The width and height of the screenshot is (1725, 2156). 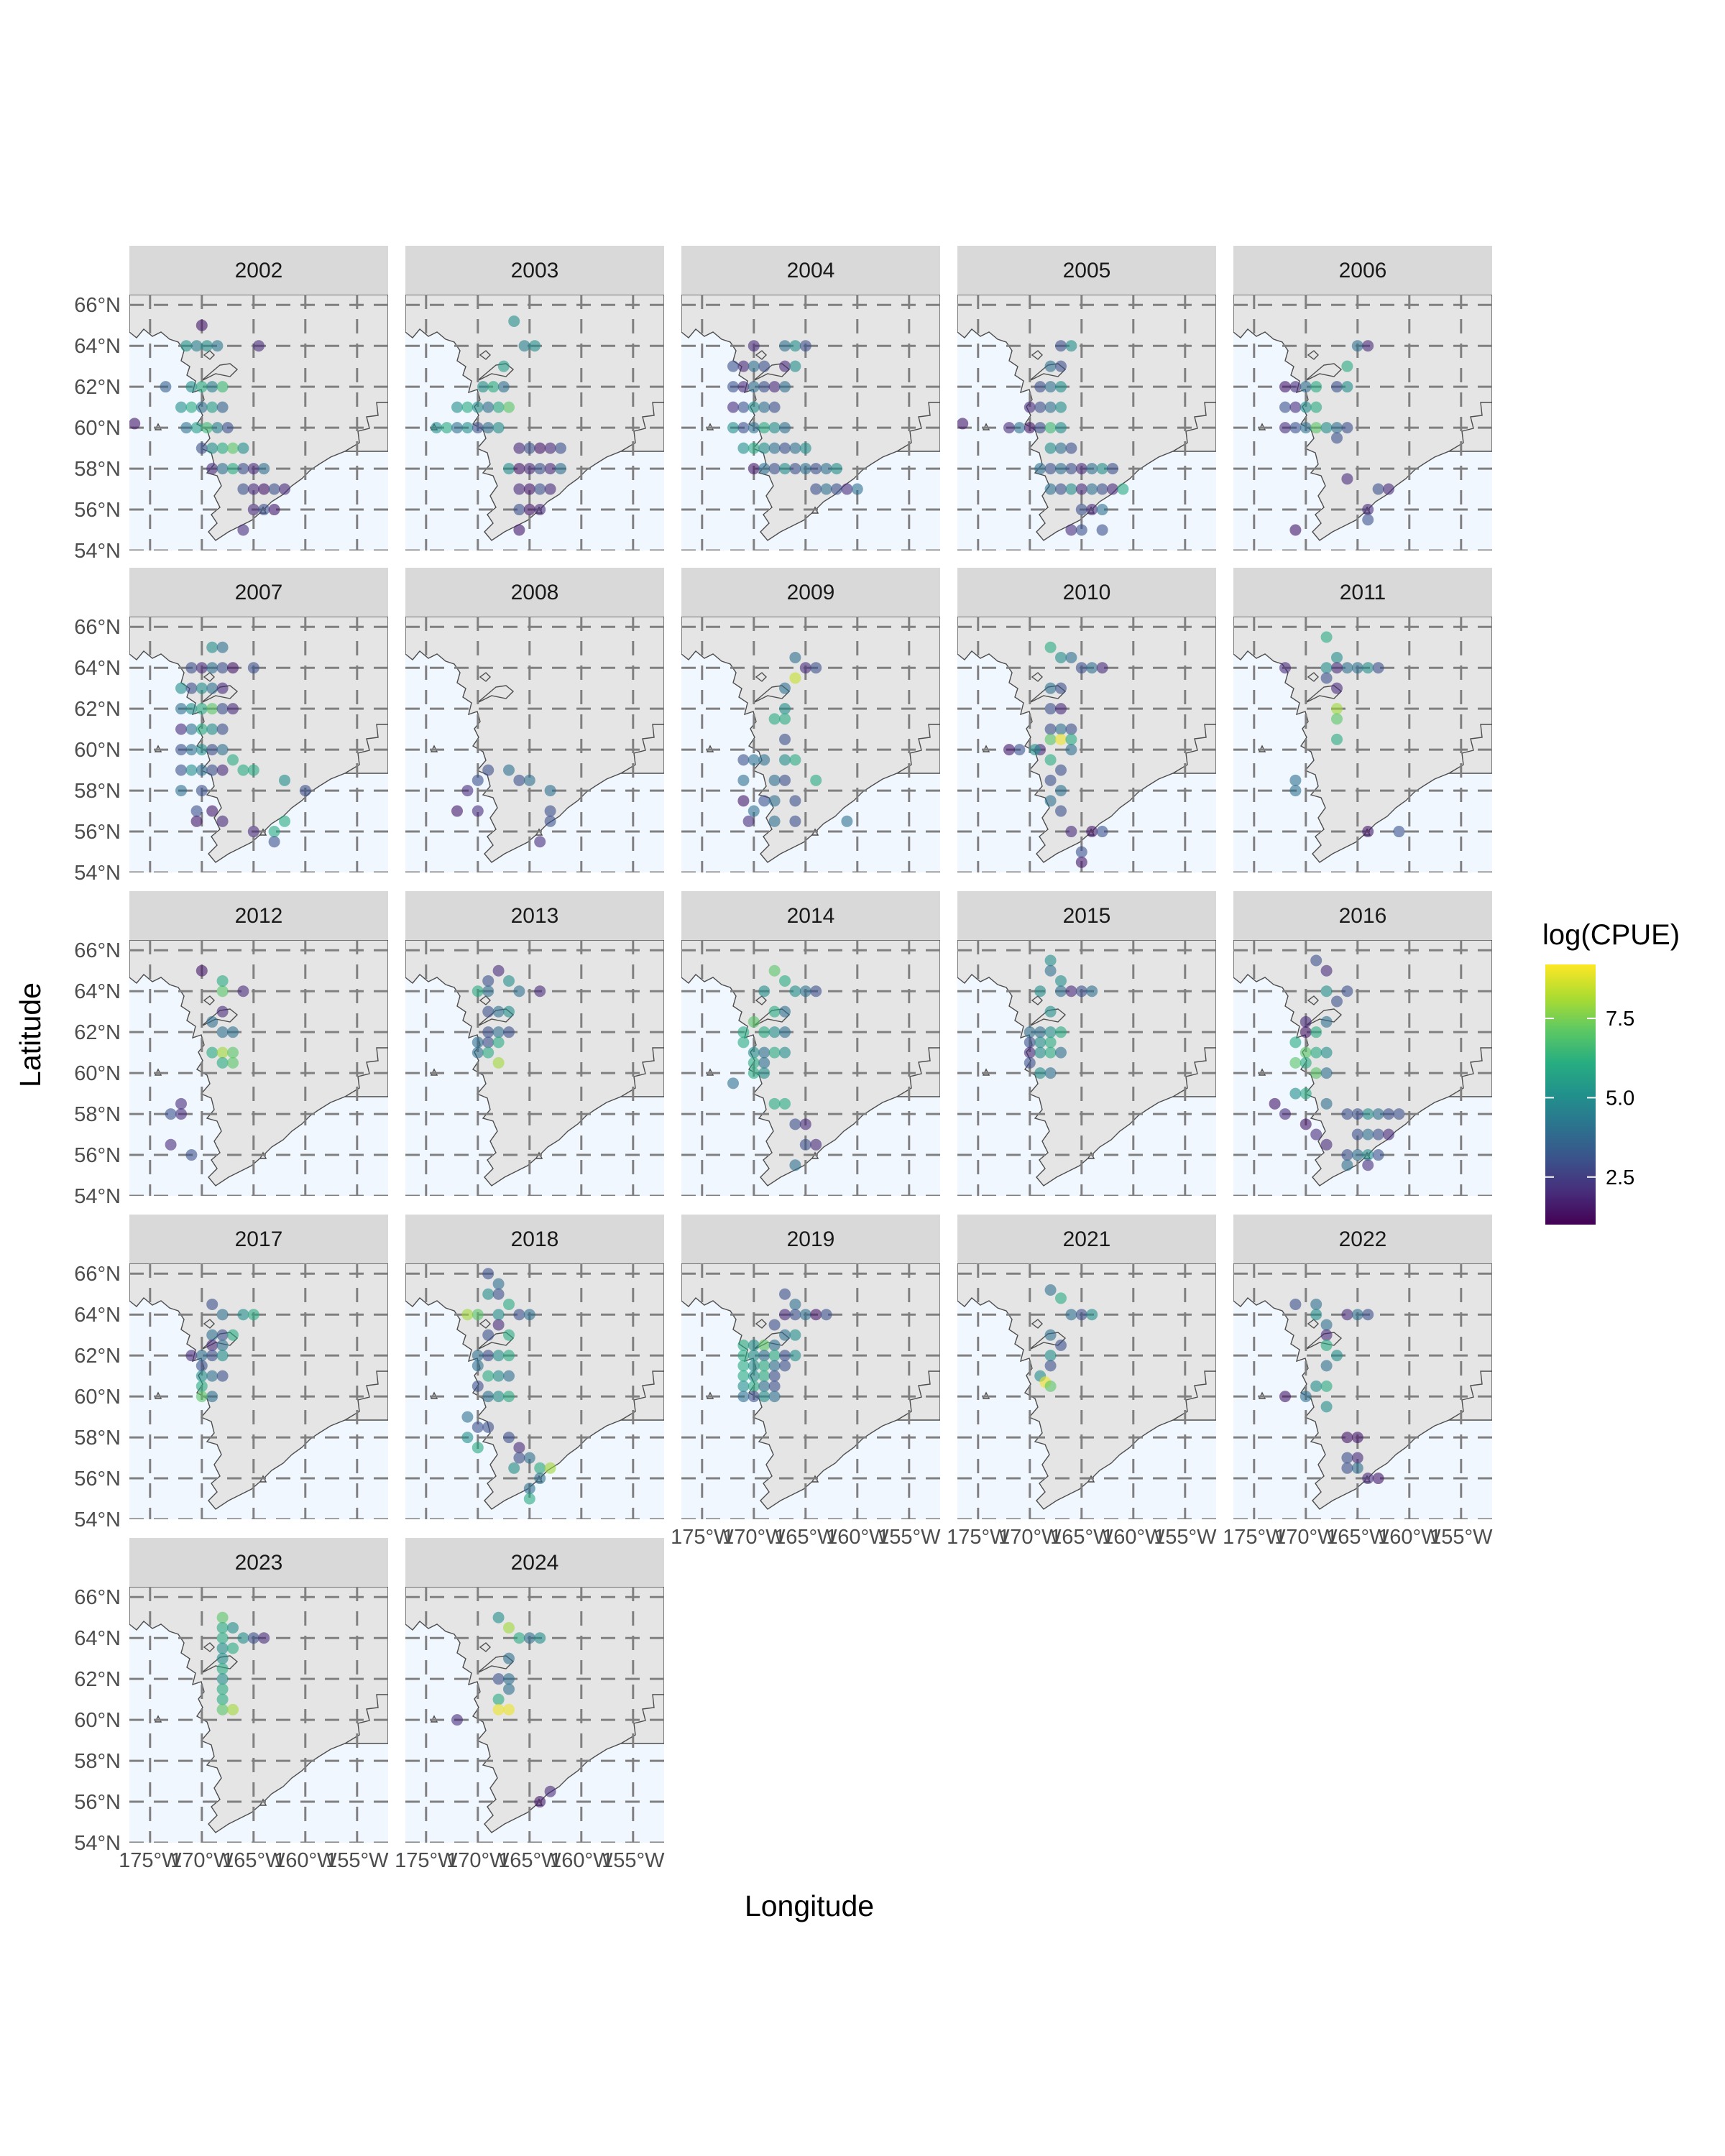 I want to click on facet-2004: 2004, so click(x=810, y=398).